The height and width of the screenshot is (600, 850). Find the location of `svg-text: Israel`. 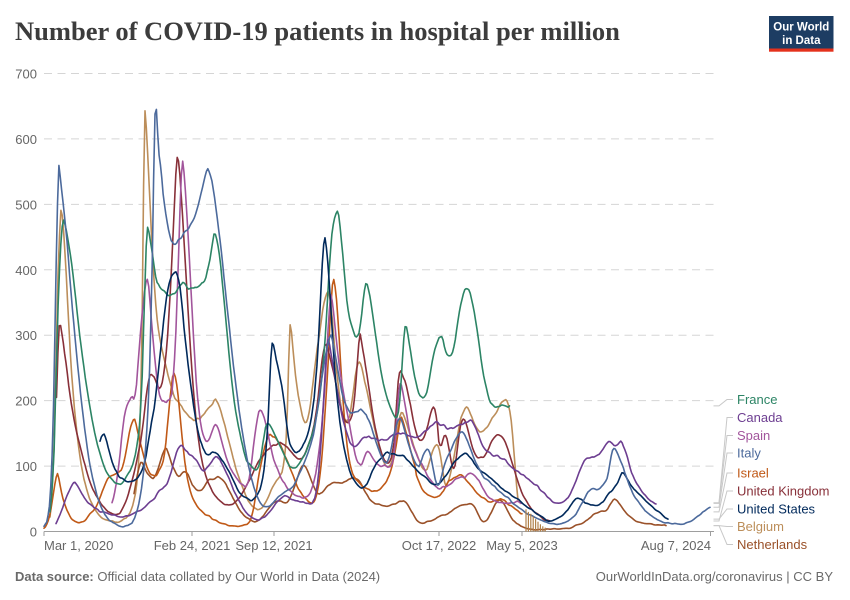

svg-text: Israel is located at coordinates (753, 473).